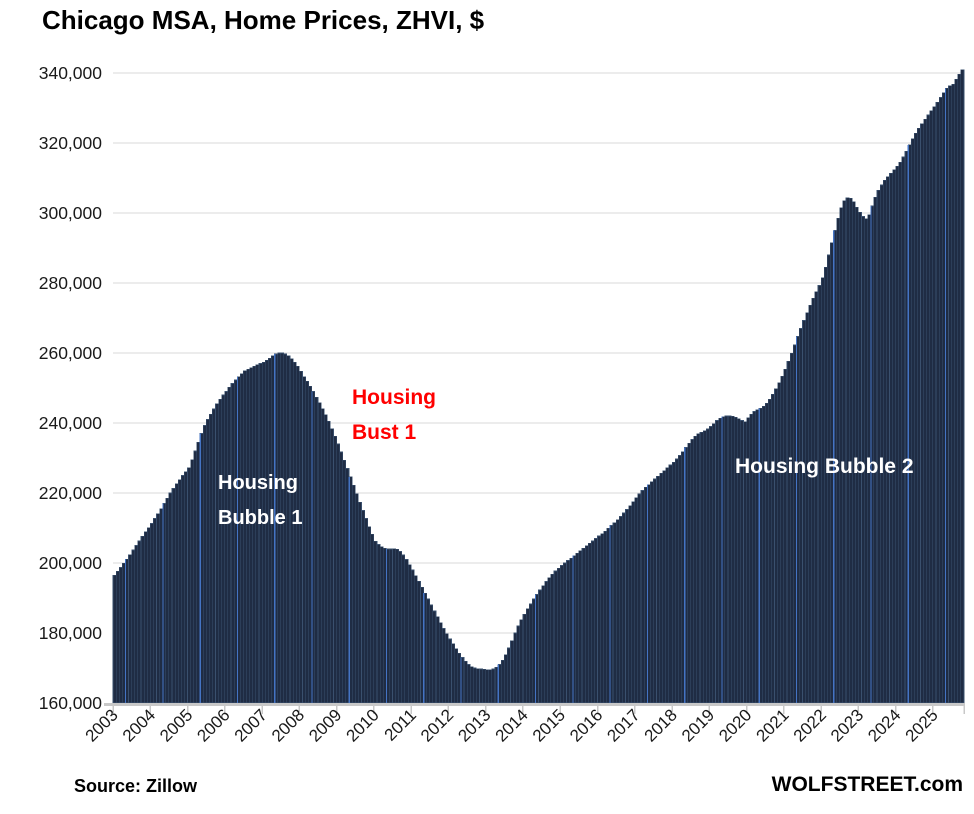  I want to click on x-tick-label: 2011, so click(400, 724).